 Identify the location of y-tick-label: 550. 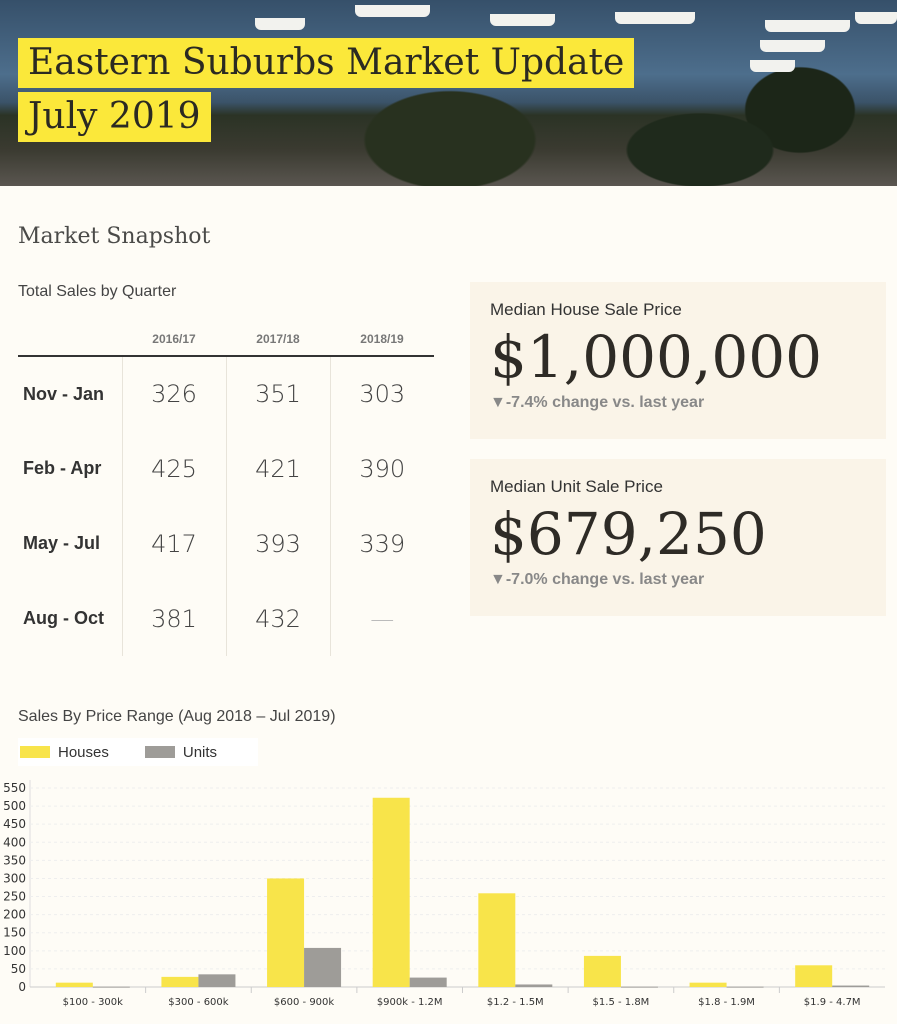
(14, 788).